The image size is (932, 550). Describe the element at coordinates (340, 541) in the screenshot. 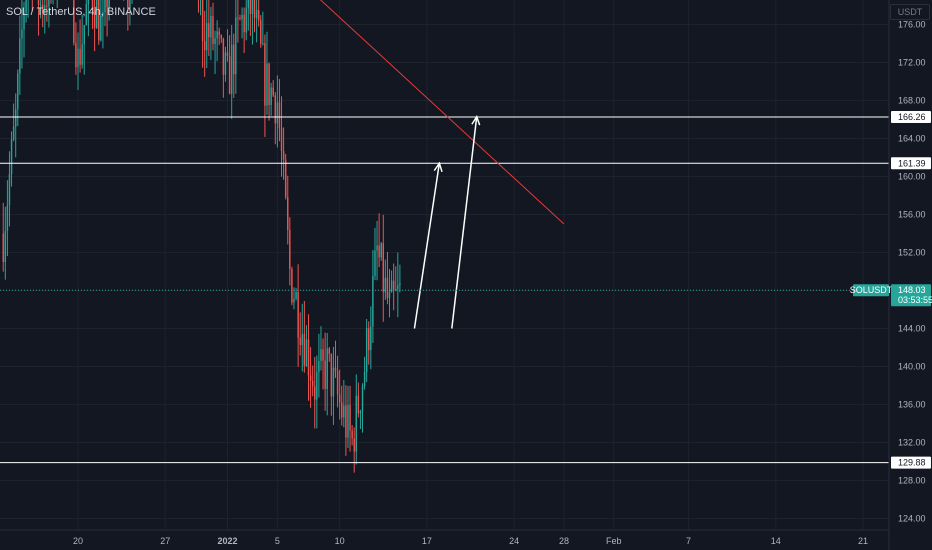

I see `time-tick-label: 10` at that location.